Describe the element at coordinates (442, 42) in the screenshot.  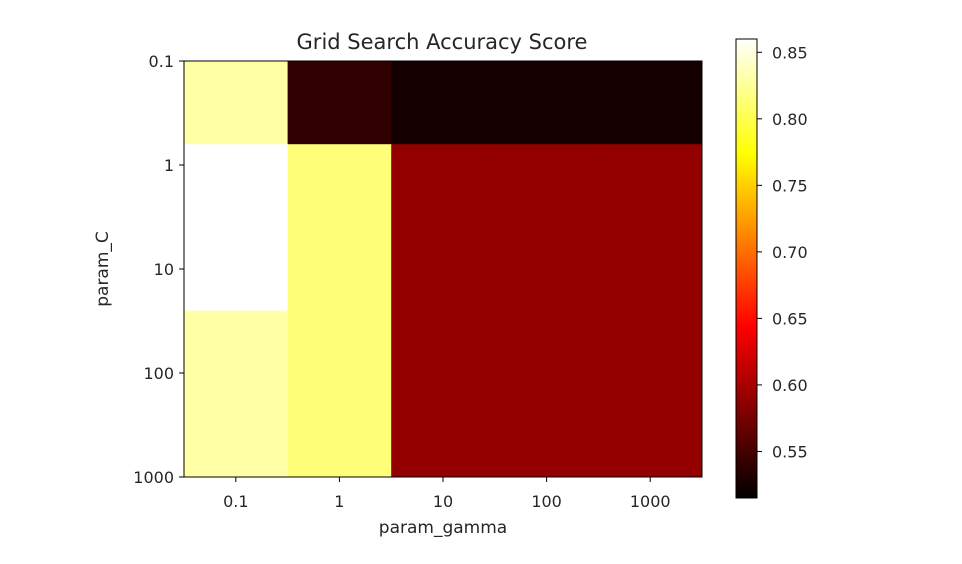
I see `chart-title: Grid Search Accuracy Score` at that location.